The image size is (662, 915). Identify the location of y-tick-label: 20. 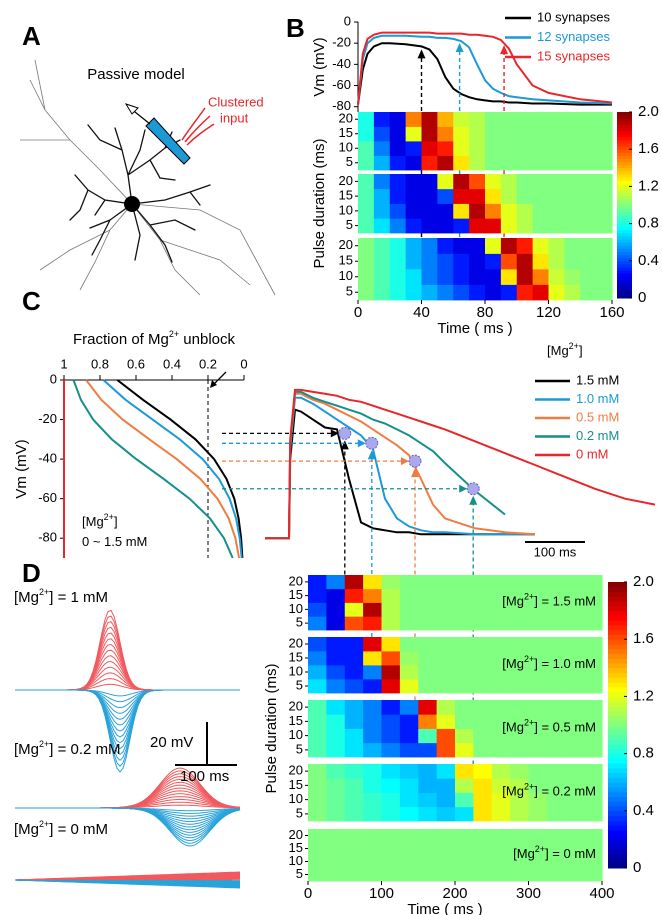
(296, 580).